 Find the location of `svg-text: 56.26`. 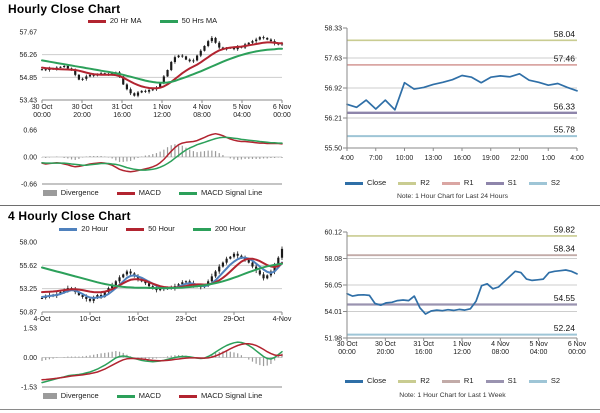

svg-text: 56.26 is located at coordinates (28, 55).